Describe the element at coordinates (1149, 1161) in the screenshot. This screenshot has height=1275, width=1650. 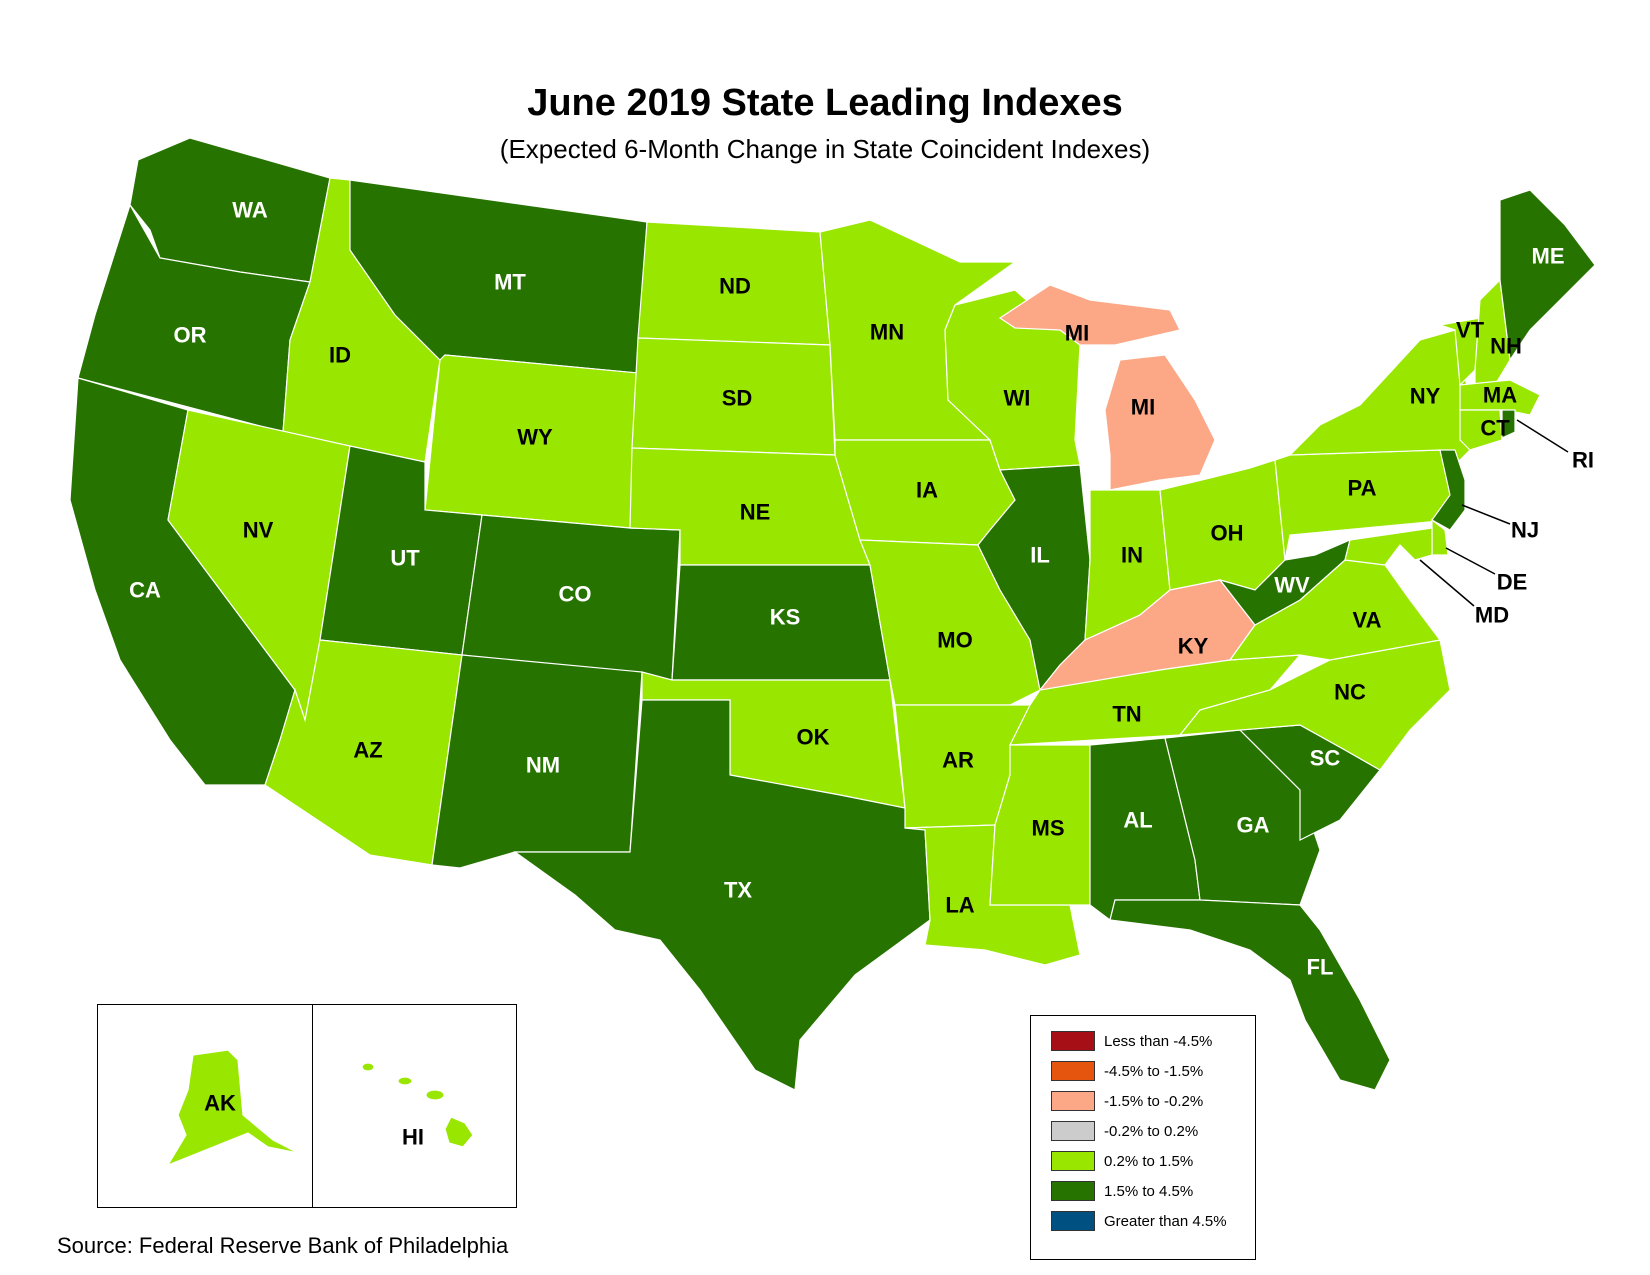
I see `legend-label: 0.2% to 1.5%` at that location.